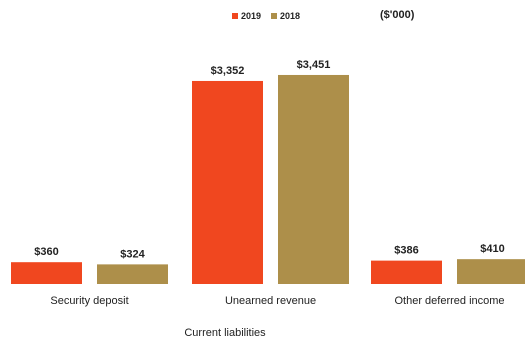  I want to click on x-axis-title: Current liabilities, so click(225, 333).